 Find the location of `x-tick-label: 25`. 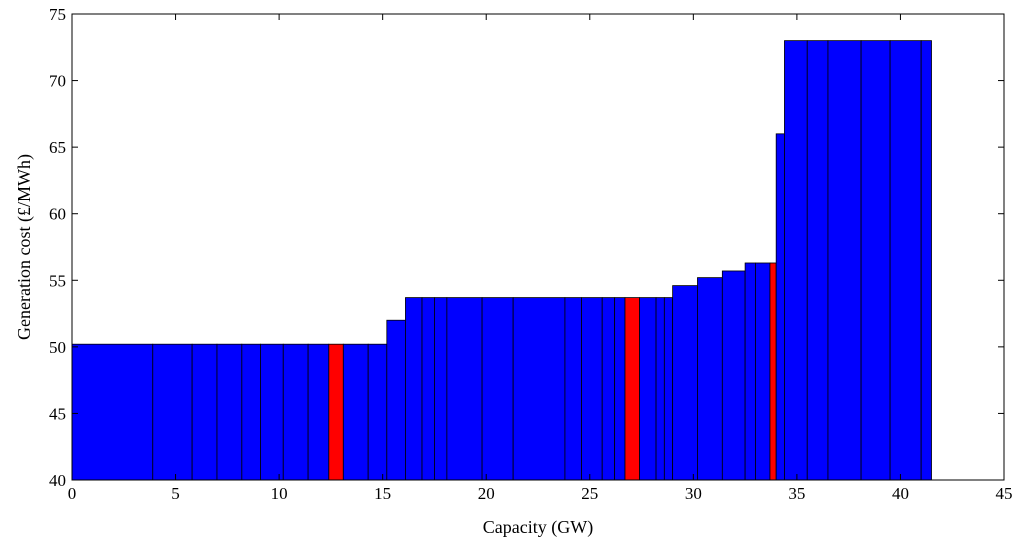

x-tick-label: 25 is located at coordinates (589, 493).